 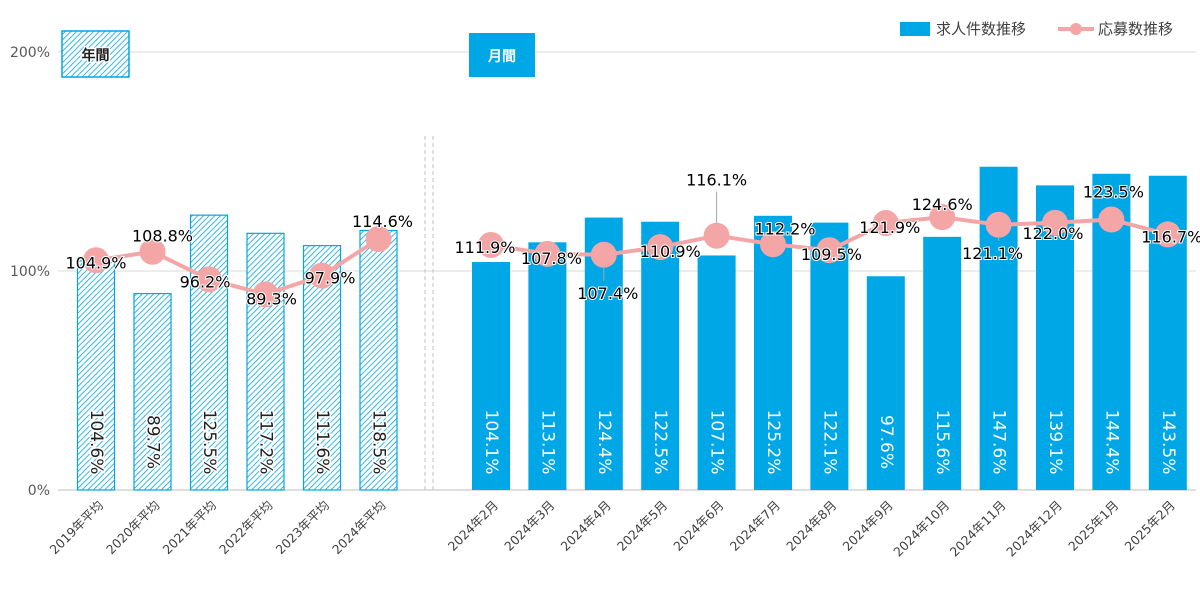 I want to click on line-value-label: 110.9%, so click(x=670, y=251).